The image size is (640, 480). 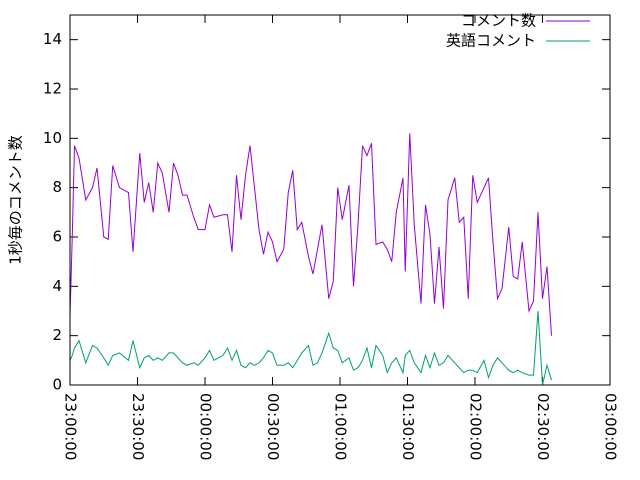 I want to click on y-tick-label: 2, so click(x=57, y=335).